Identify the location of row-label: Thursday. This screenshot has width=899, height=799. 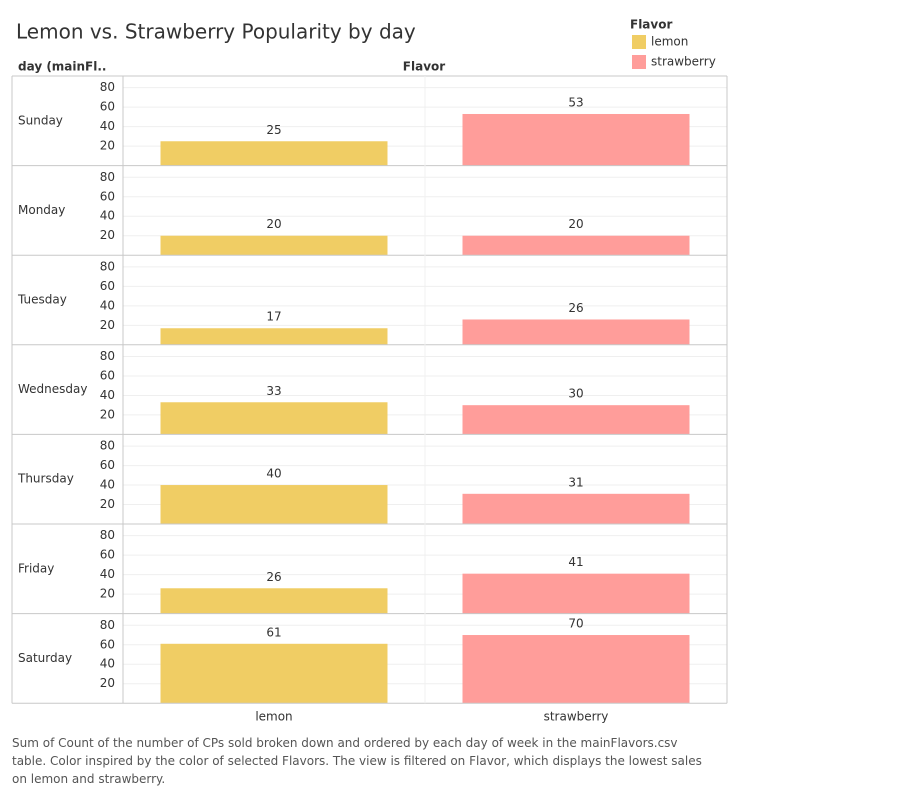
(45, 479).